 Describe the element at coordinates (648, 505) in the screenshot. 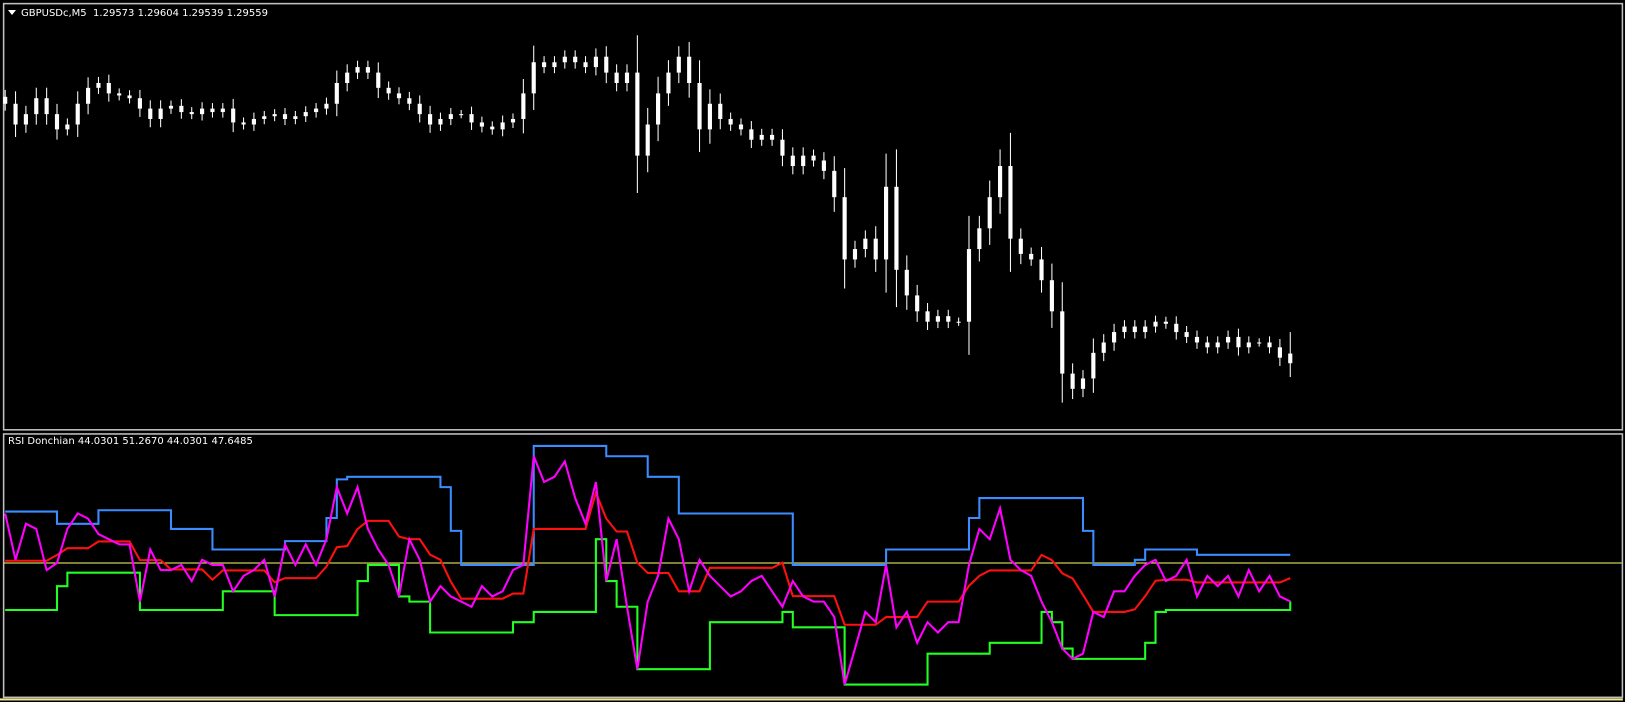

I see `donchian-upper-line` at that location.